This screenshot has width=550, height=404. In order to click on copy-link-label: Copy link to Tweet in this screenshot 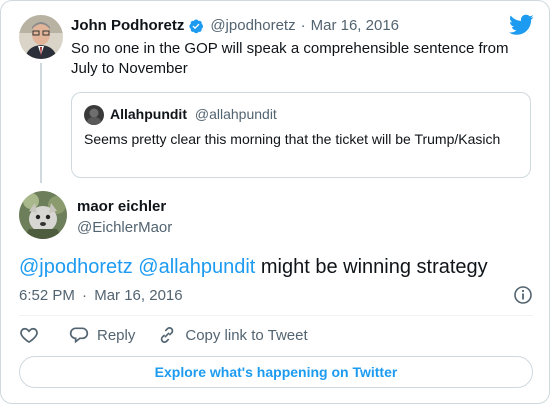, I will do `click(246, 335)`.